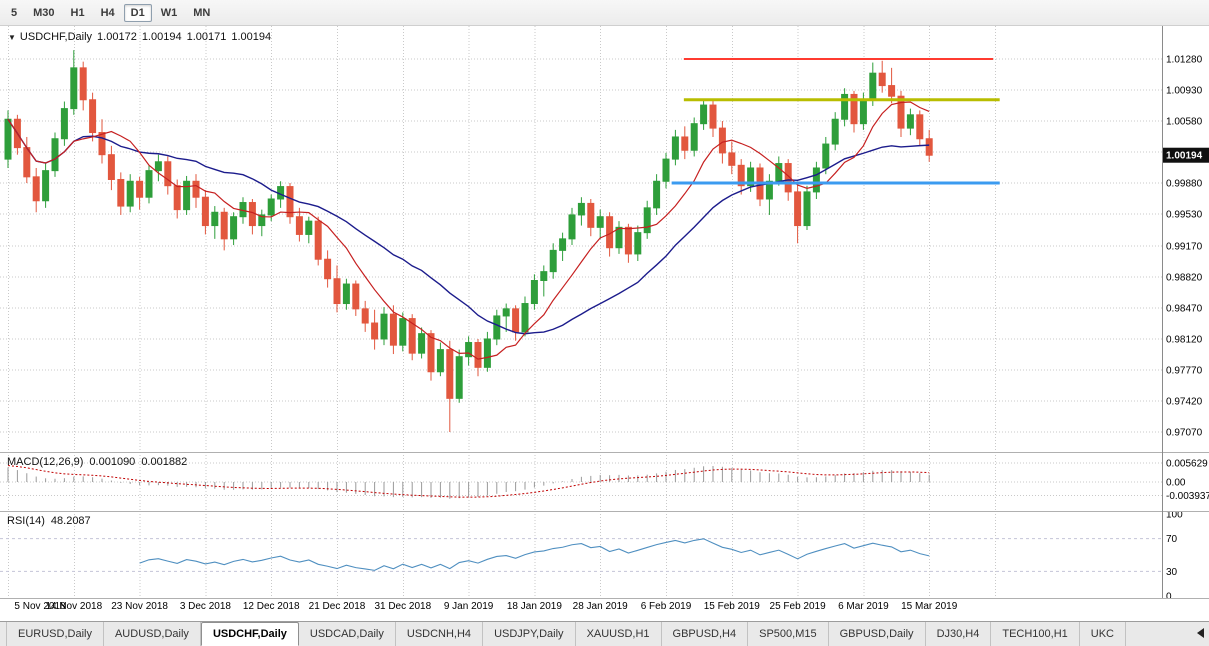 The width and height of the screenshot is (1209, 646). What do you see at coordinates (169, 12) in the screenshot?
I see `timeframe-button-w1: W1` at bounding box center [169, 12].